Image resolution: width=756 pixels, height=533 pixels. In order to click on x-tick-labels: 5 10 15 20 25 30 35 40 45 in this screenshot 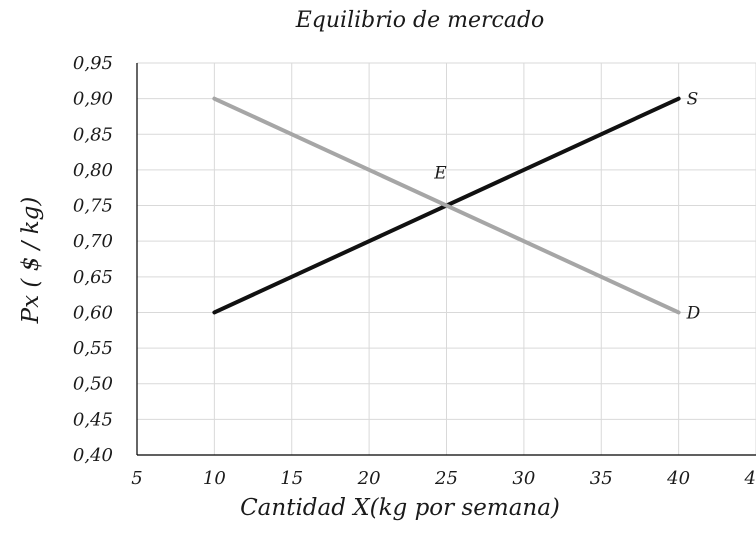, I will do `click(443, 478)`.